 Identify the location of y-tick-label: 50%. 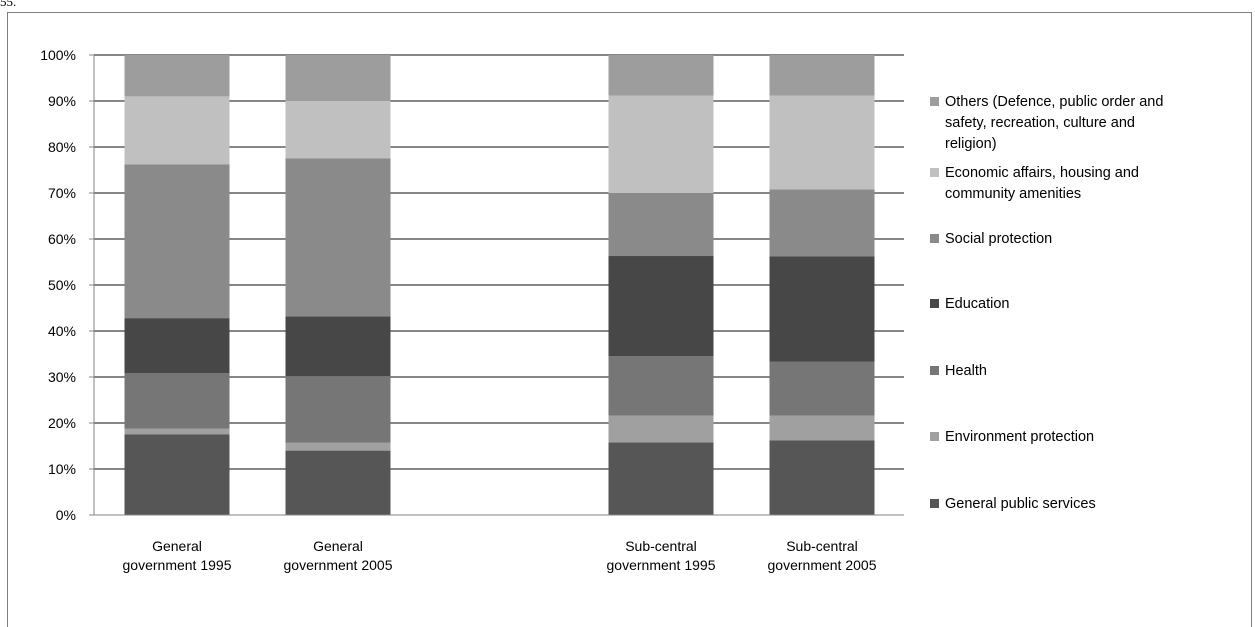
(62, 285).